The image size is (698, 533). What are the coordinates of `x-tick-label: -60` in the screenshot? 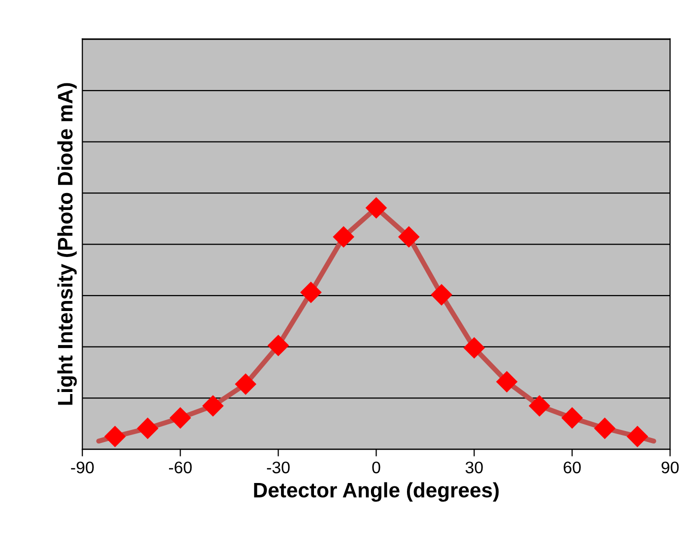 It's located at (180, 468).